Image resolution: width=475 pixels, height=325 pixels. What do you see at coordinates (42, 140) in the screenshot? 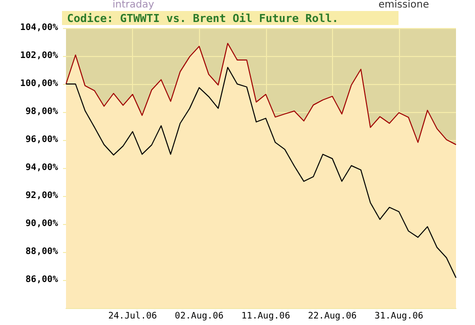
I see `y-tick-label: 96,00%` at bounding box center [42, 140].